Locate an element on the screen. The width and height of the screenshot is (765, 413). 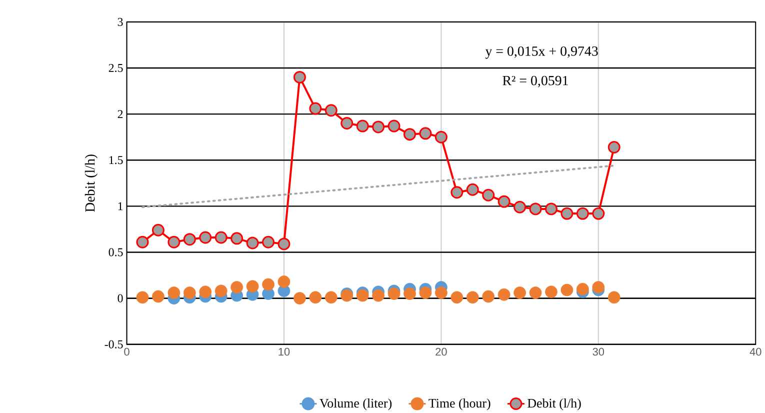
x-tick-label: 40 is located at coordinates (756, 352).